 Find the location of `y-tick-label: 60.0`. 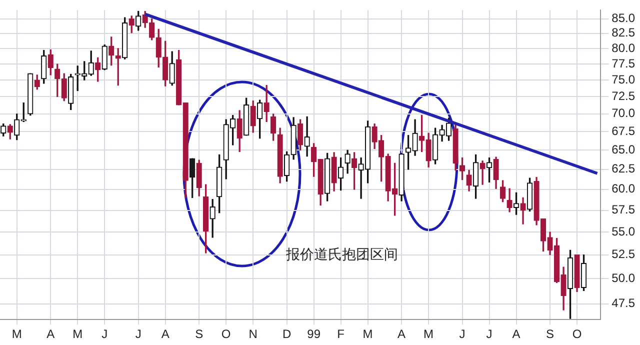

y-tick-label: 60.0 is located at coordinates (624, 189).